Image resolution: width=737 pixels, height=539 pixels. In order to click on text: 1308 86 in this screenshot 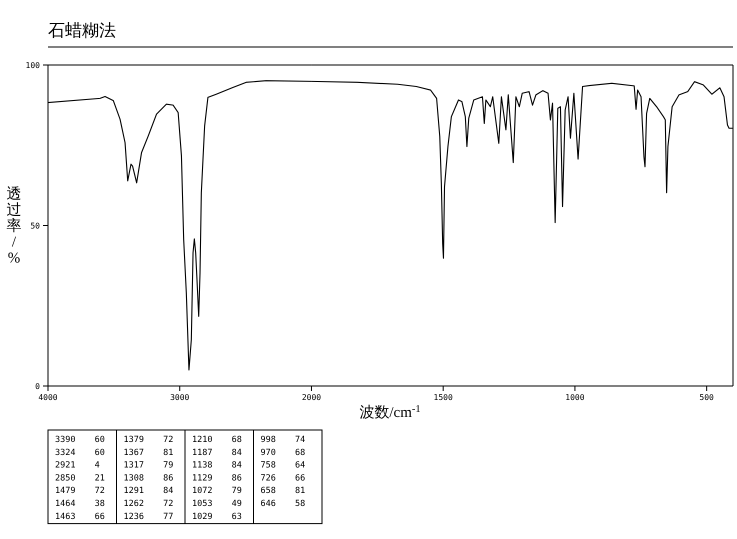, I will do `click(149, 478)`.